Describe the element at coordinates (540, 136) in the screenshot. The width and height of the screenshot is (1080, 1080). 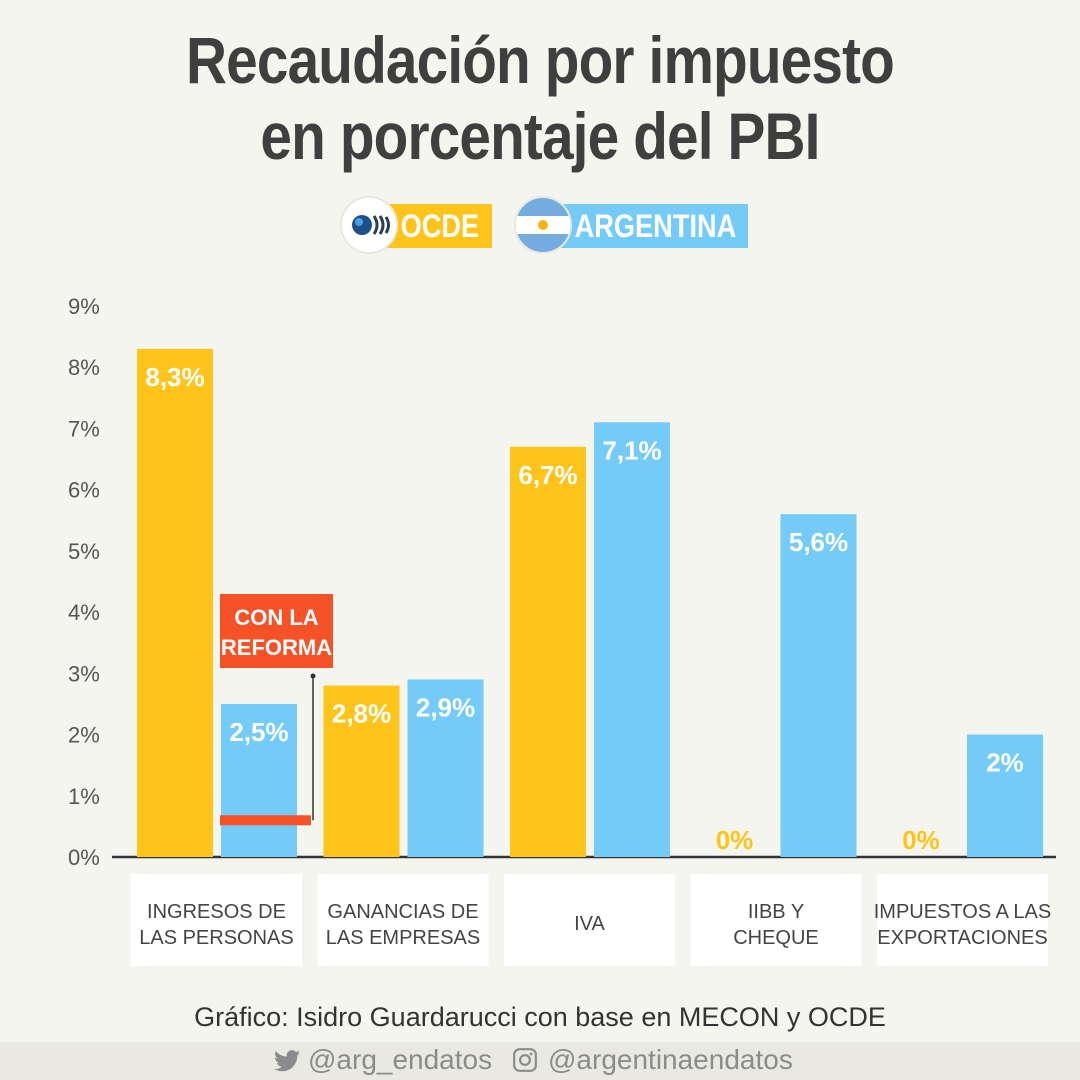
I see `title-line-2: en porcentaje del PBI` at that location.